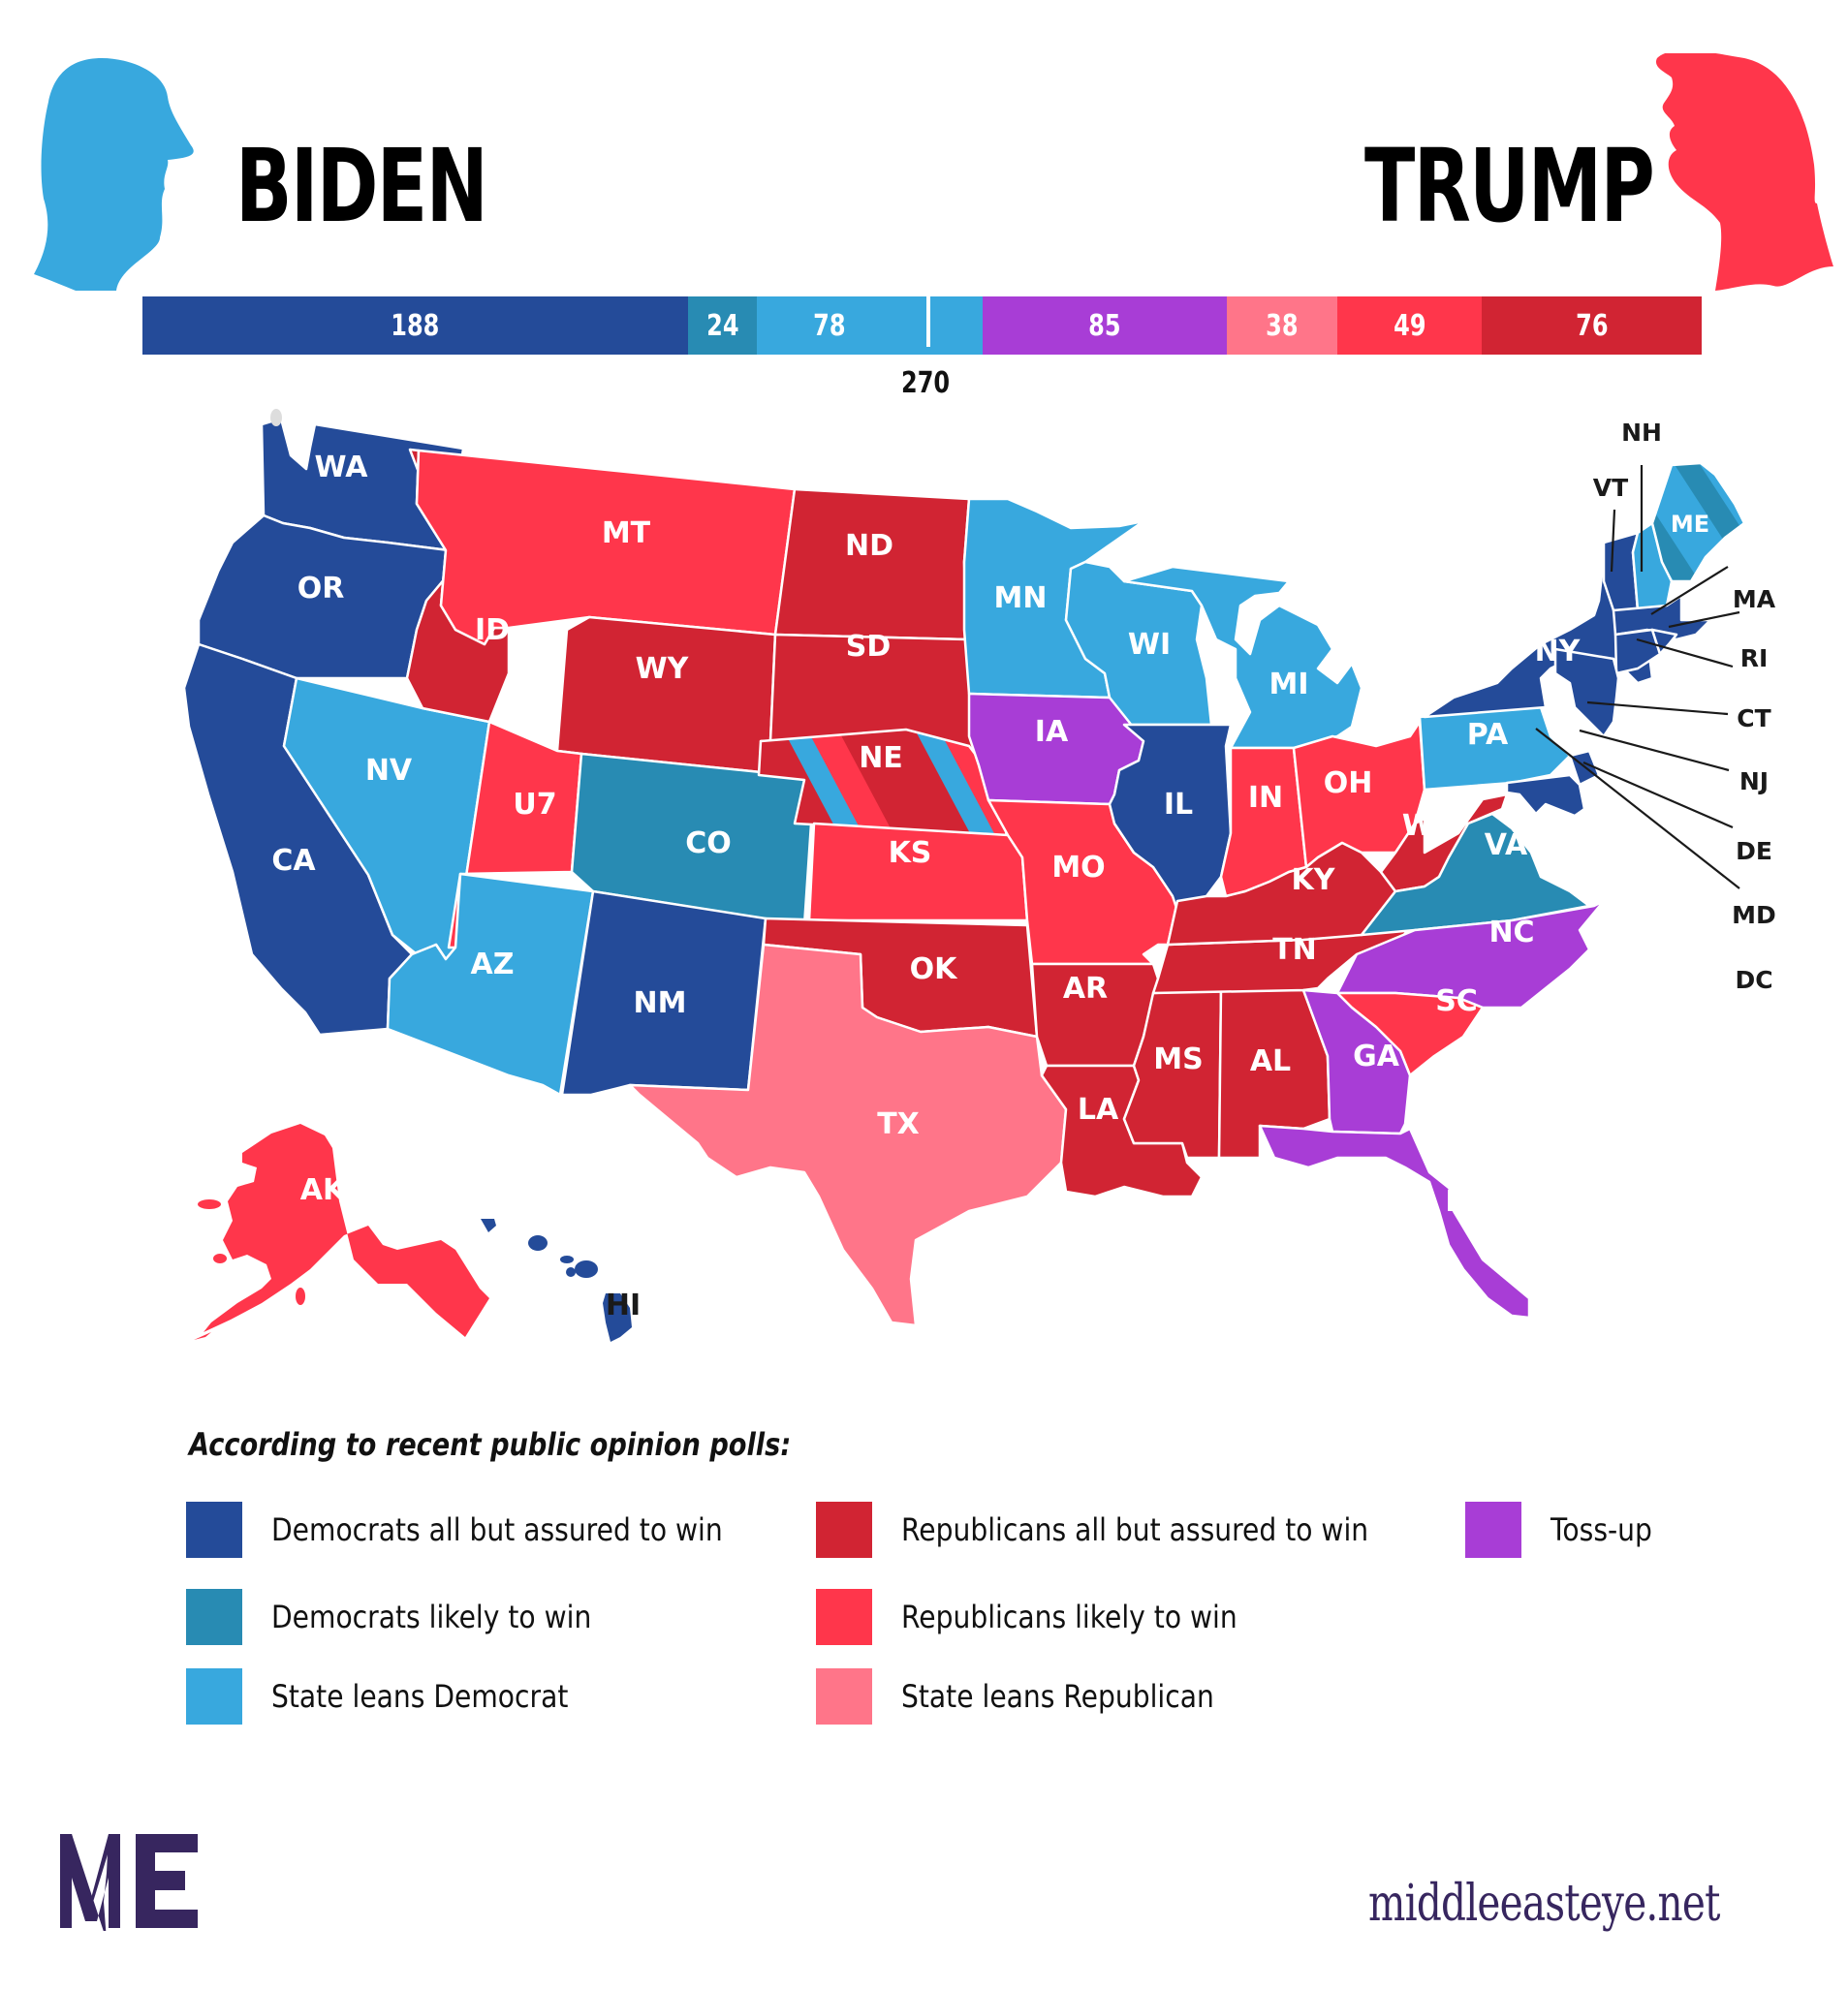 The height and width of the screenshot is (1990, 1848). Describe the element at coordinates (1754, 851) in the screenshot. I see `label-DE: DE` at that location.